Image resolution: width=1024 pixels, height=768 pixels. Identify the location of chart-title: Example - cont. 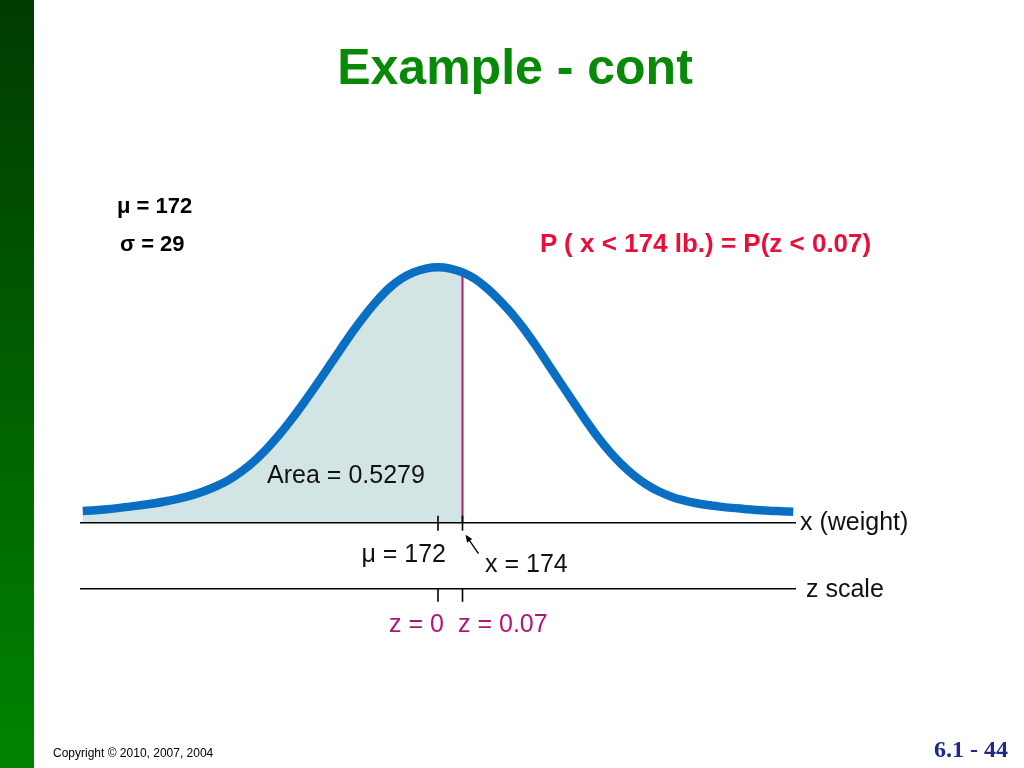
(515, 67).